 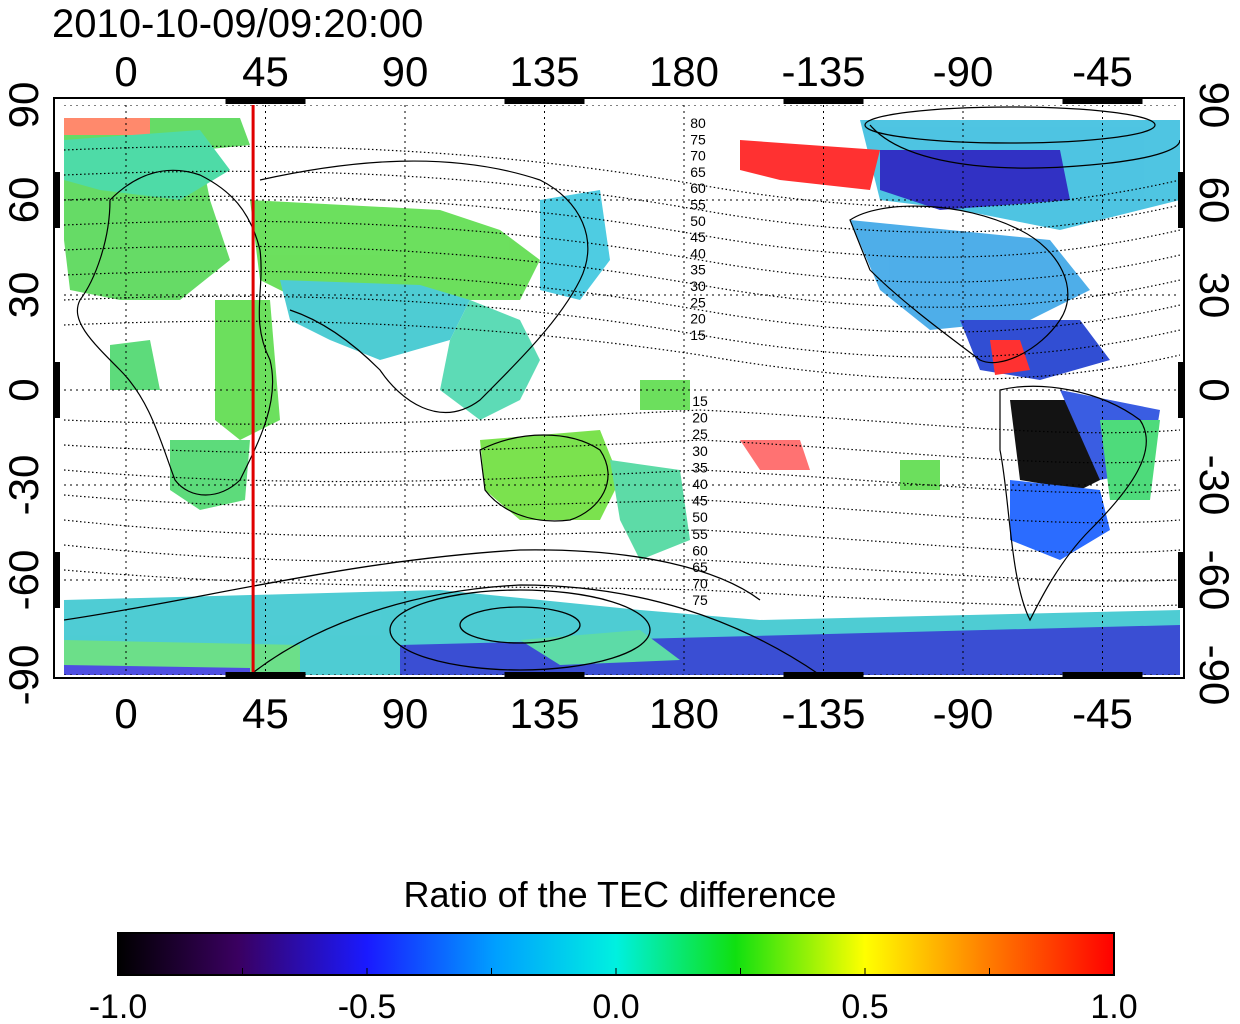 What do you see at coordinates (405, 713) in the screenshot?
I see `lon-tick-label-bottom: 90` at bounding box center [405, 713].